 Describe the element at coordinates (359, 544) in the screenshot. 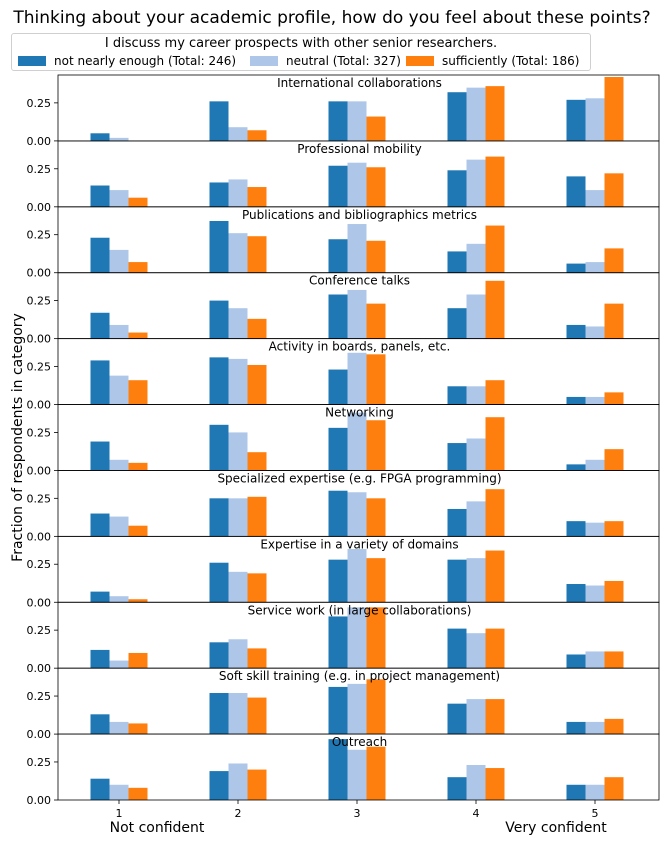

I see `panel-title: Expertise in a variety of domains` at that location.